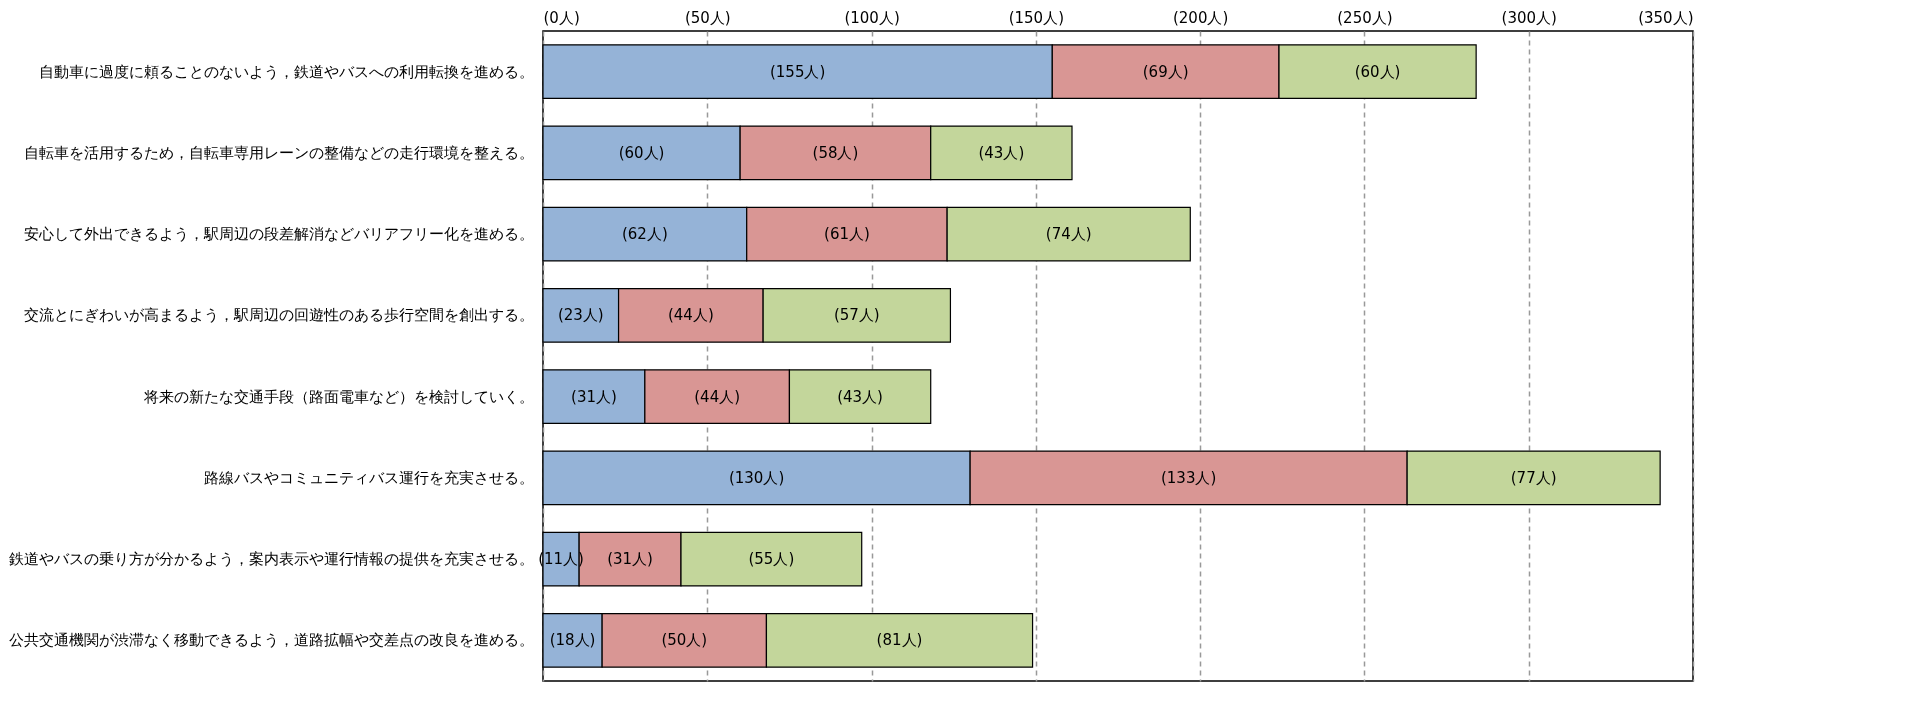  Describe the element at coordinates (1666, 17) in the screenshot. I see `x-tick-label: (350人)` at that location.